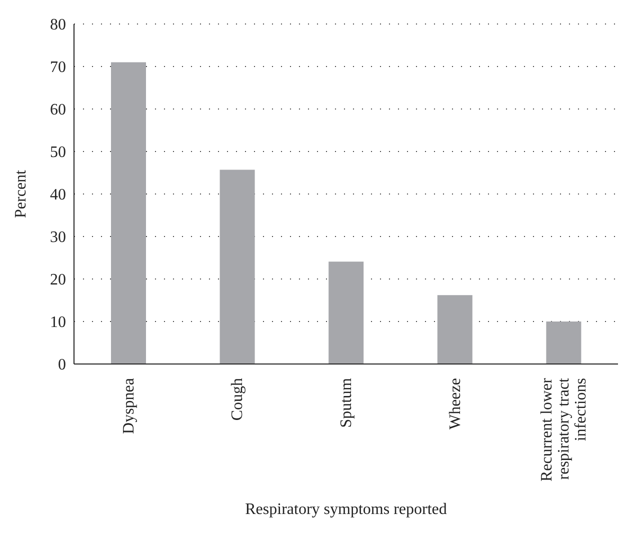 The image size is (632, 552). I want to click on y-tick-label: 70, so click(58, 67).